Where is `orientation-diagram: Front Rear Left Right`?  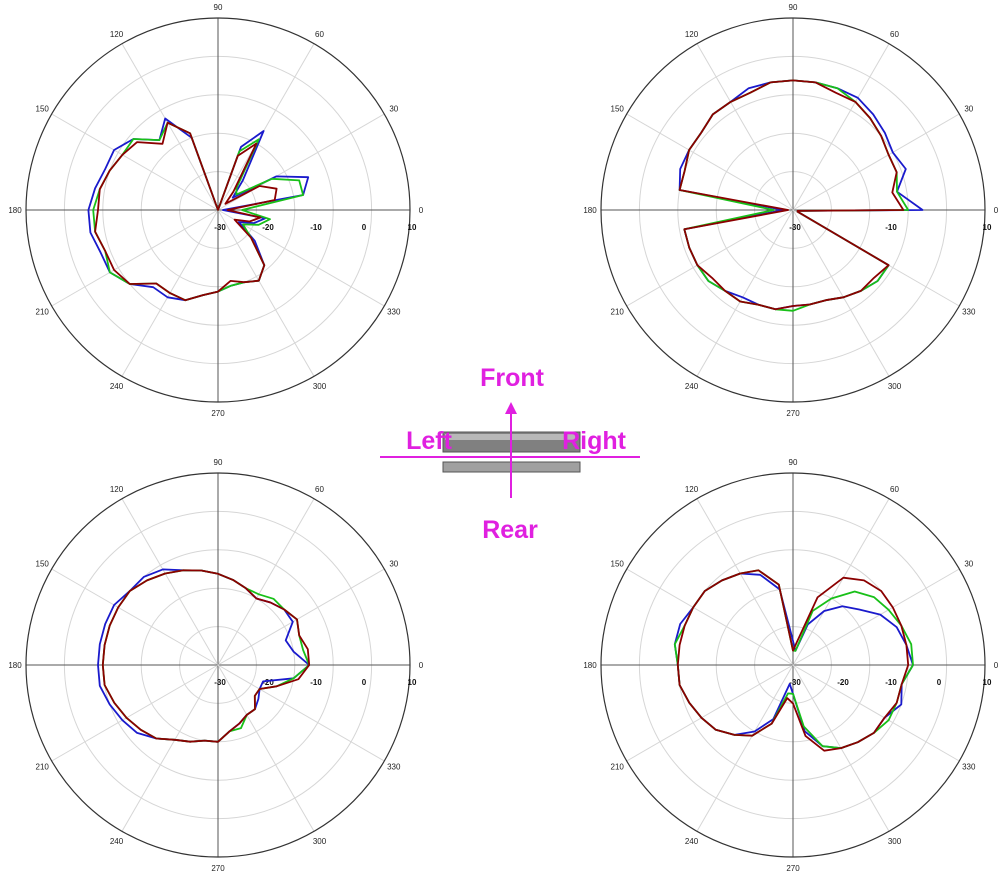
orientation-diagram: Front Rear Left Right is located at coordinates (510, 454).